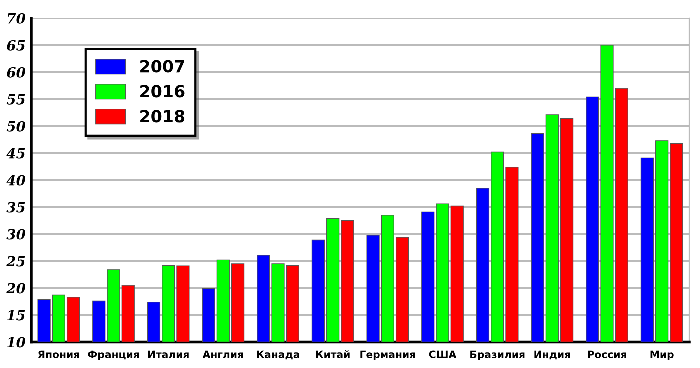 This screenshot has height=368, width=700. What do you see at coordinates (333, 354) in the screenshot?
I see `x-tick-label: Китай` at bounding box center [333, 354].